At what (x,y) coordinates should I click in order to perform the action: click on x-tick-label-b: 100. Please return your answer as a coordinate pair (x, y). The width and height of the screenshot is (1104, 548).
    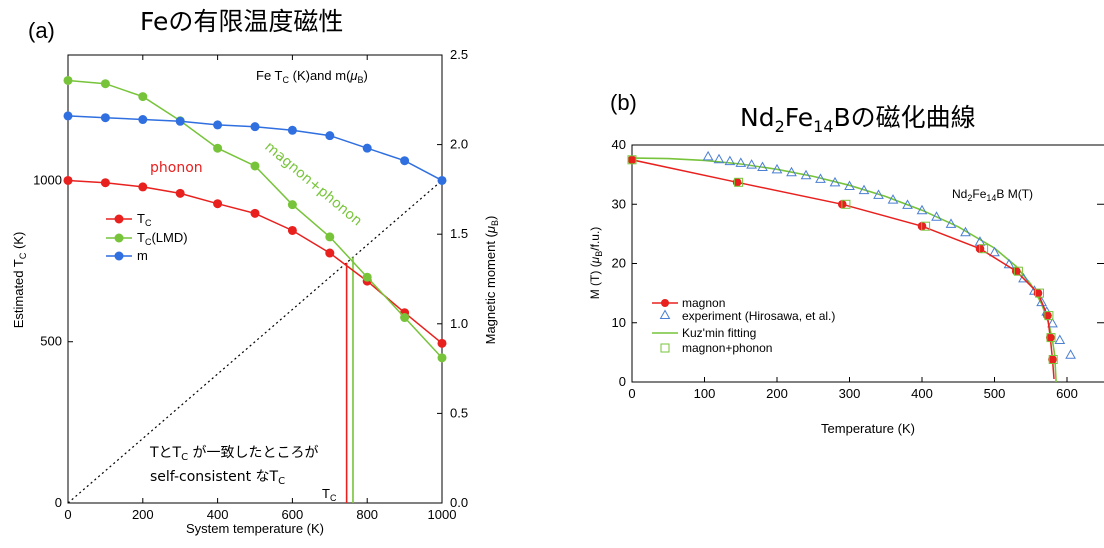
    Looking at the image, I should click on (705, 393).